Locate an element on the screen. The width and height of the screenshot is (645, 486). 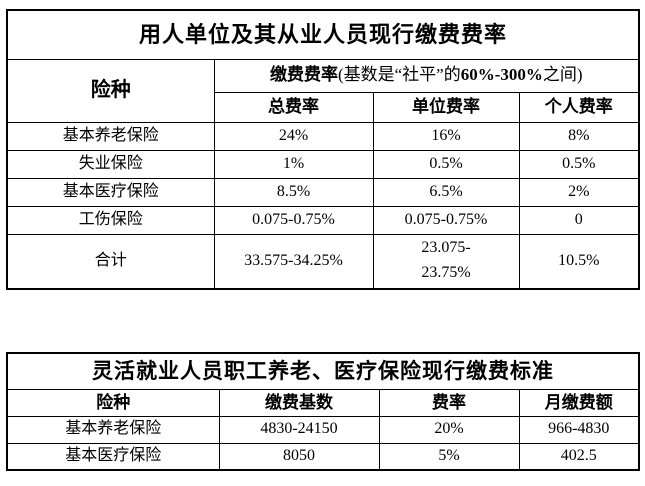
injury-employer-rate: 0.075-0.75% is located at coordinates (446, 220).